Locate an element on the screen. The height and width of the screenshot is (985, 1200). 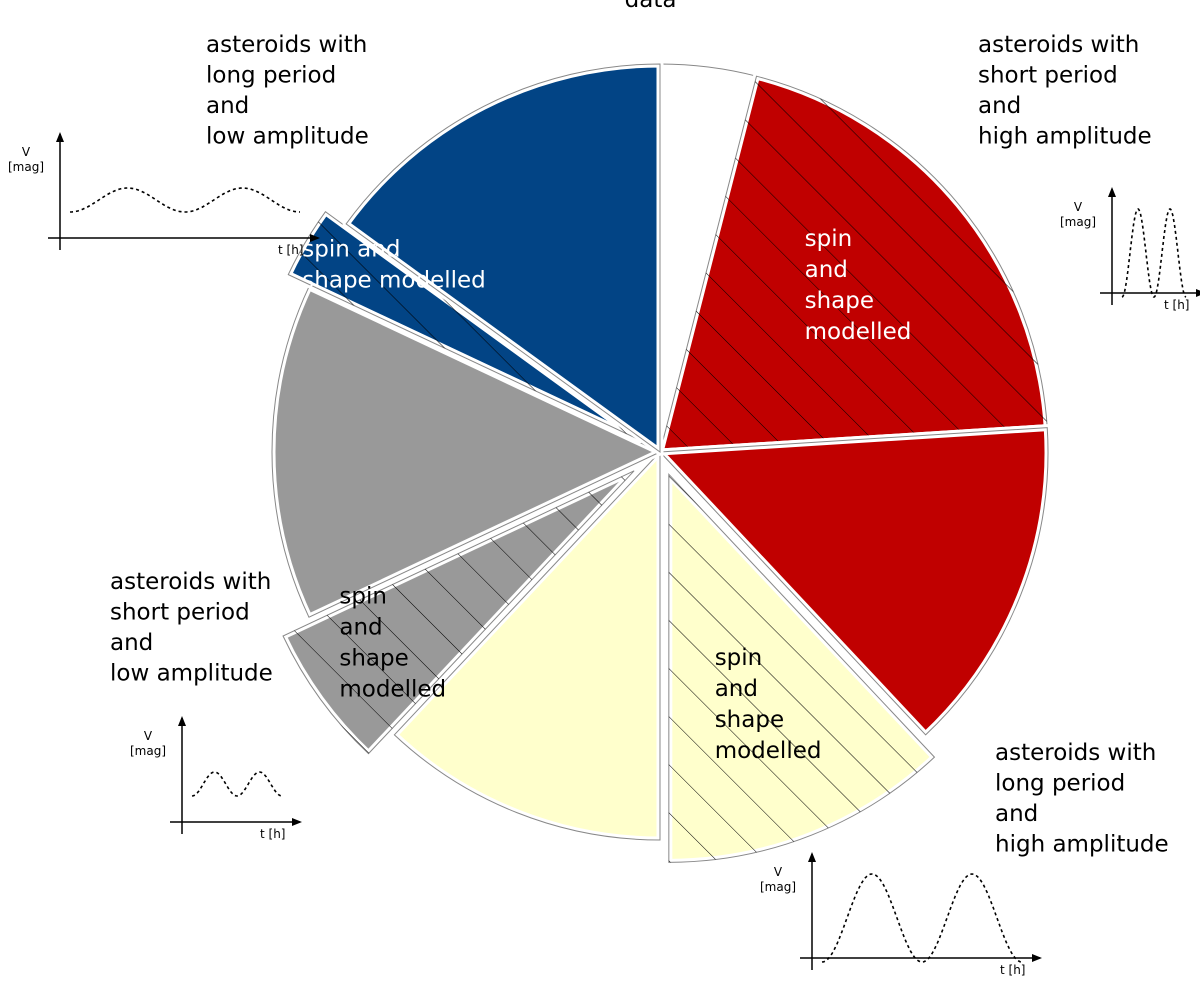
slice-hatch-long-period-low-amplitude-spin-and-shape-modelled is located at coordinates (464, 325).